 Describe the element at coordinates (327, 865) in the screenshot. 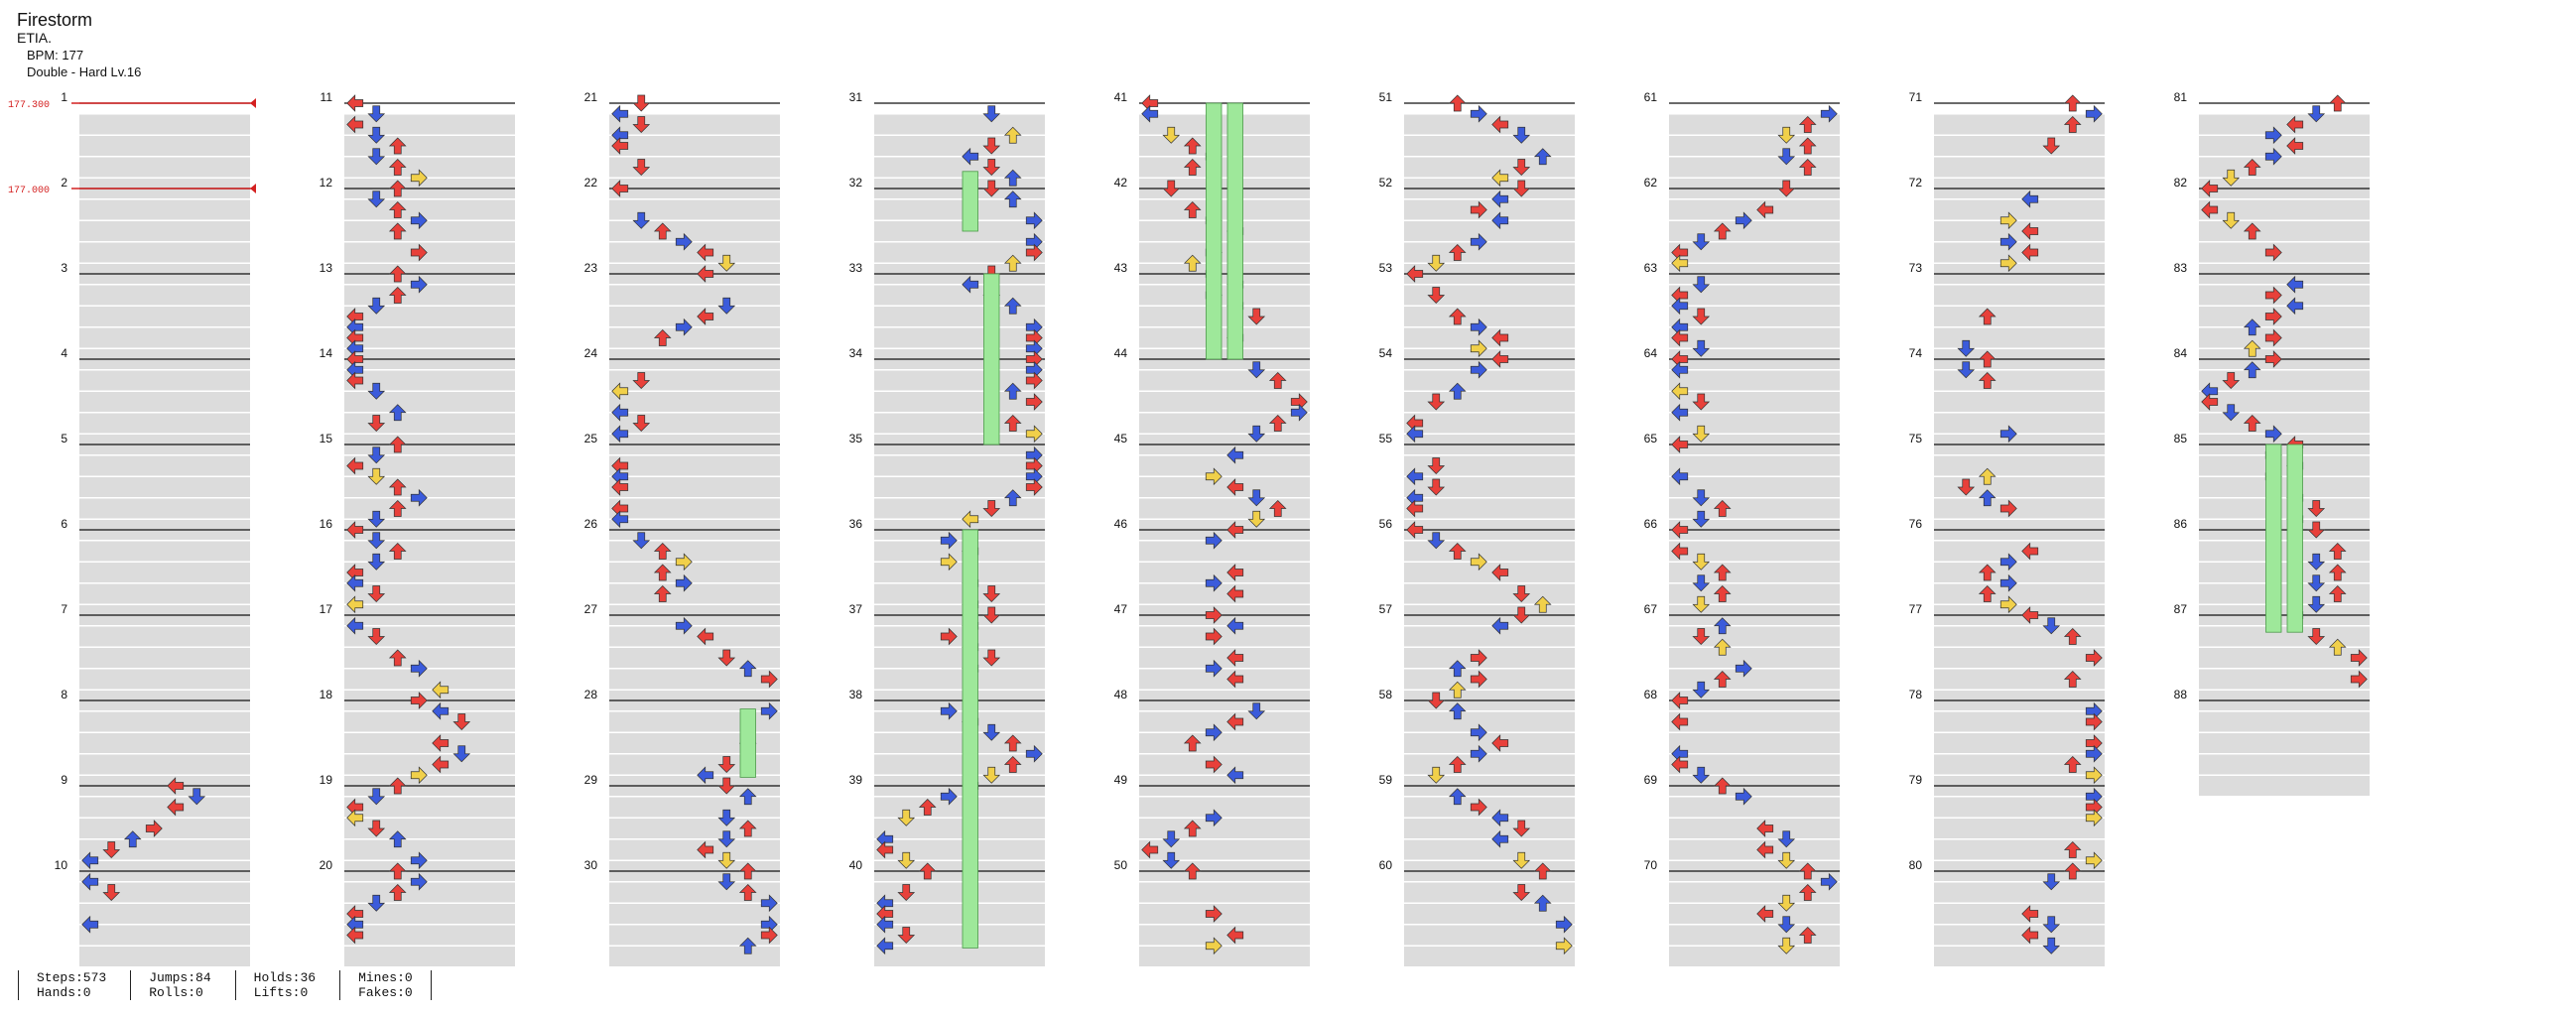

I see `measure-number: 20` at that location.